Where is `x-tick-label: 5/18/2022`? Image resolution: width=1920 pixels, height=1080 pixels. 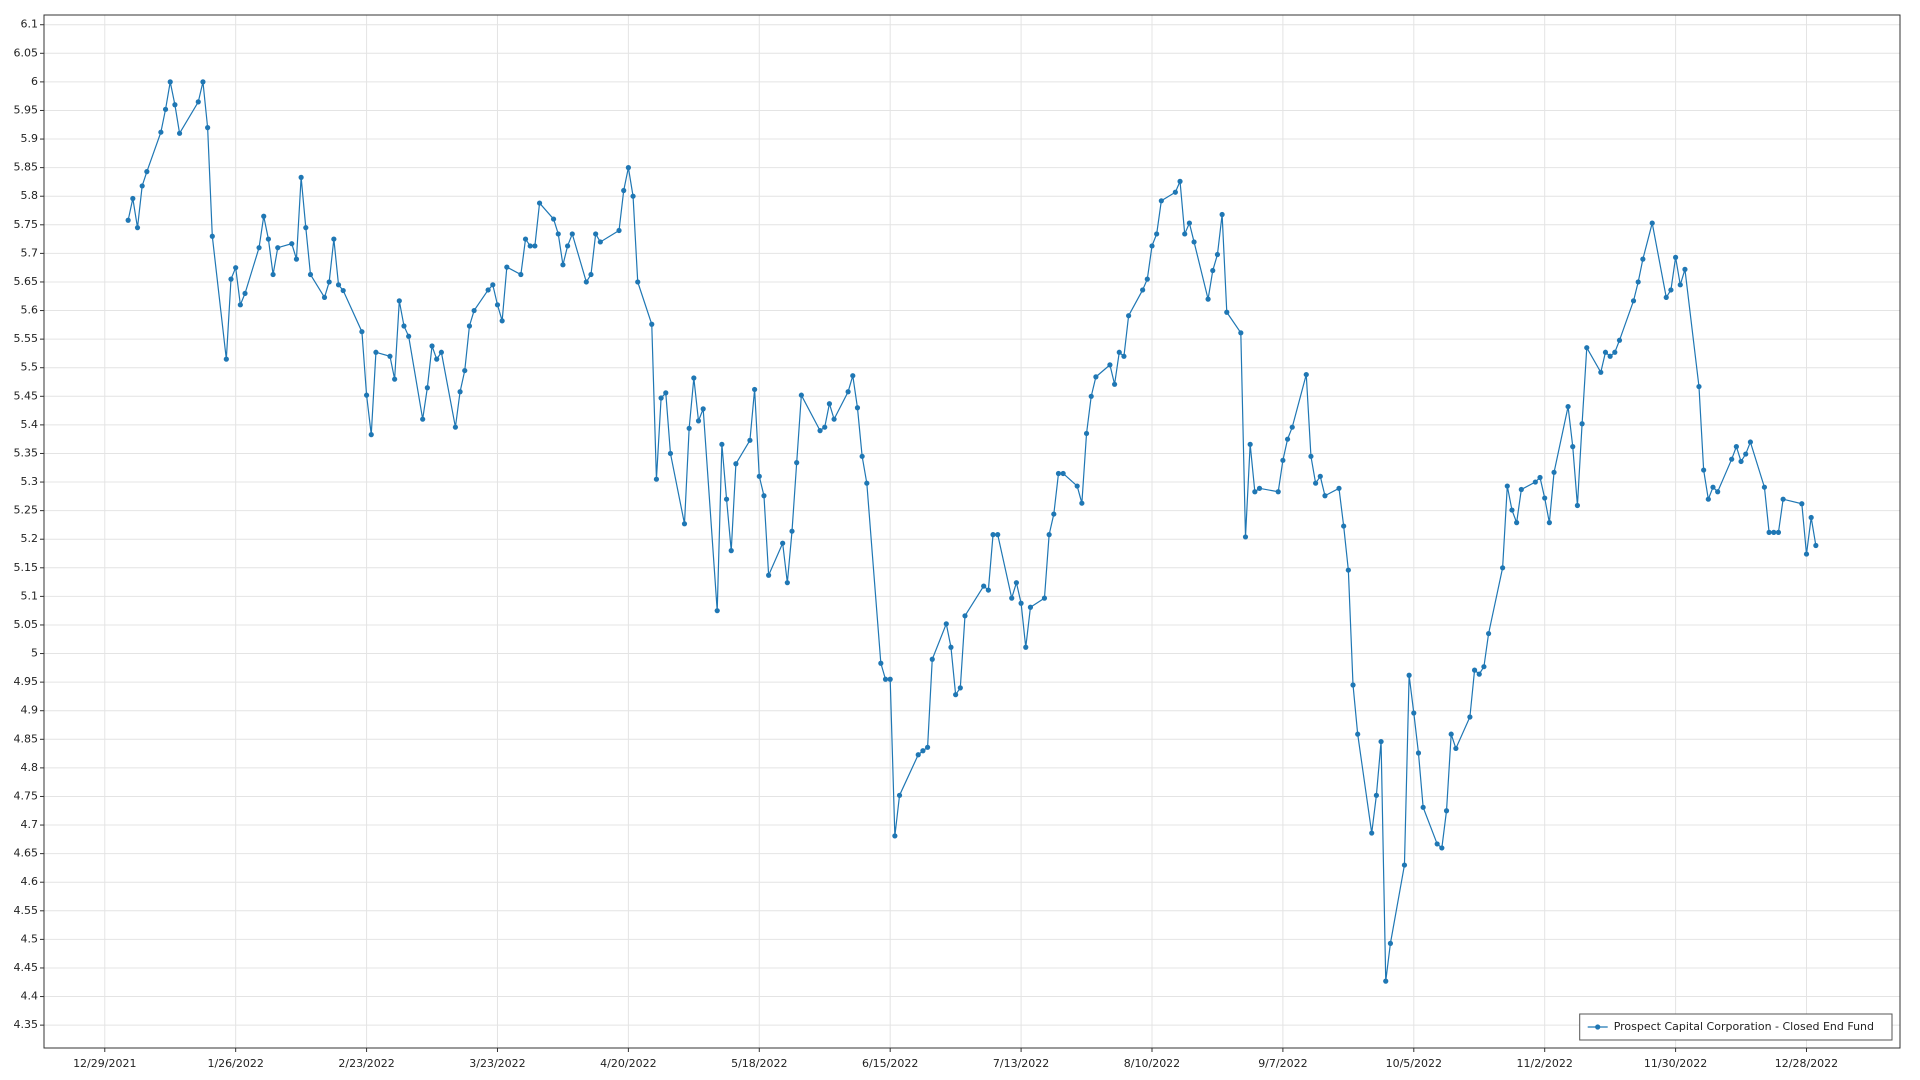 x-tick-label: 5/18/2022 is located at coordinates (759, 1063).